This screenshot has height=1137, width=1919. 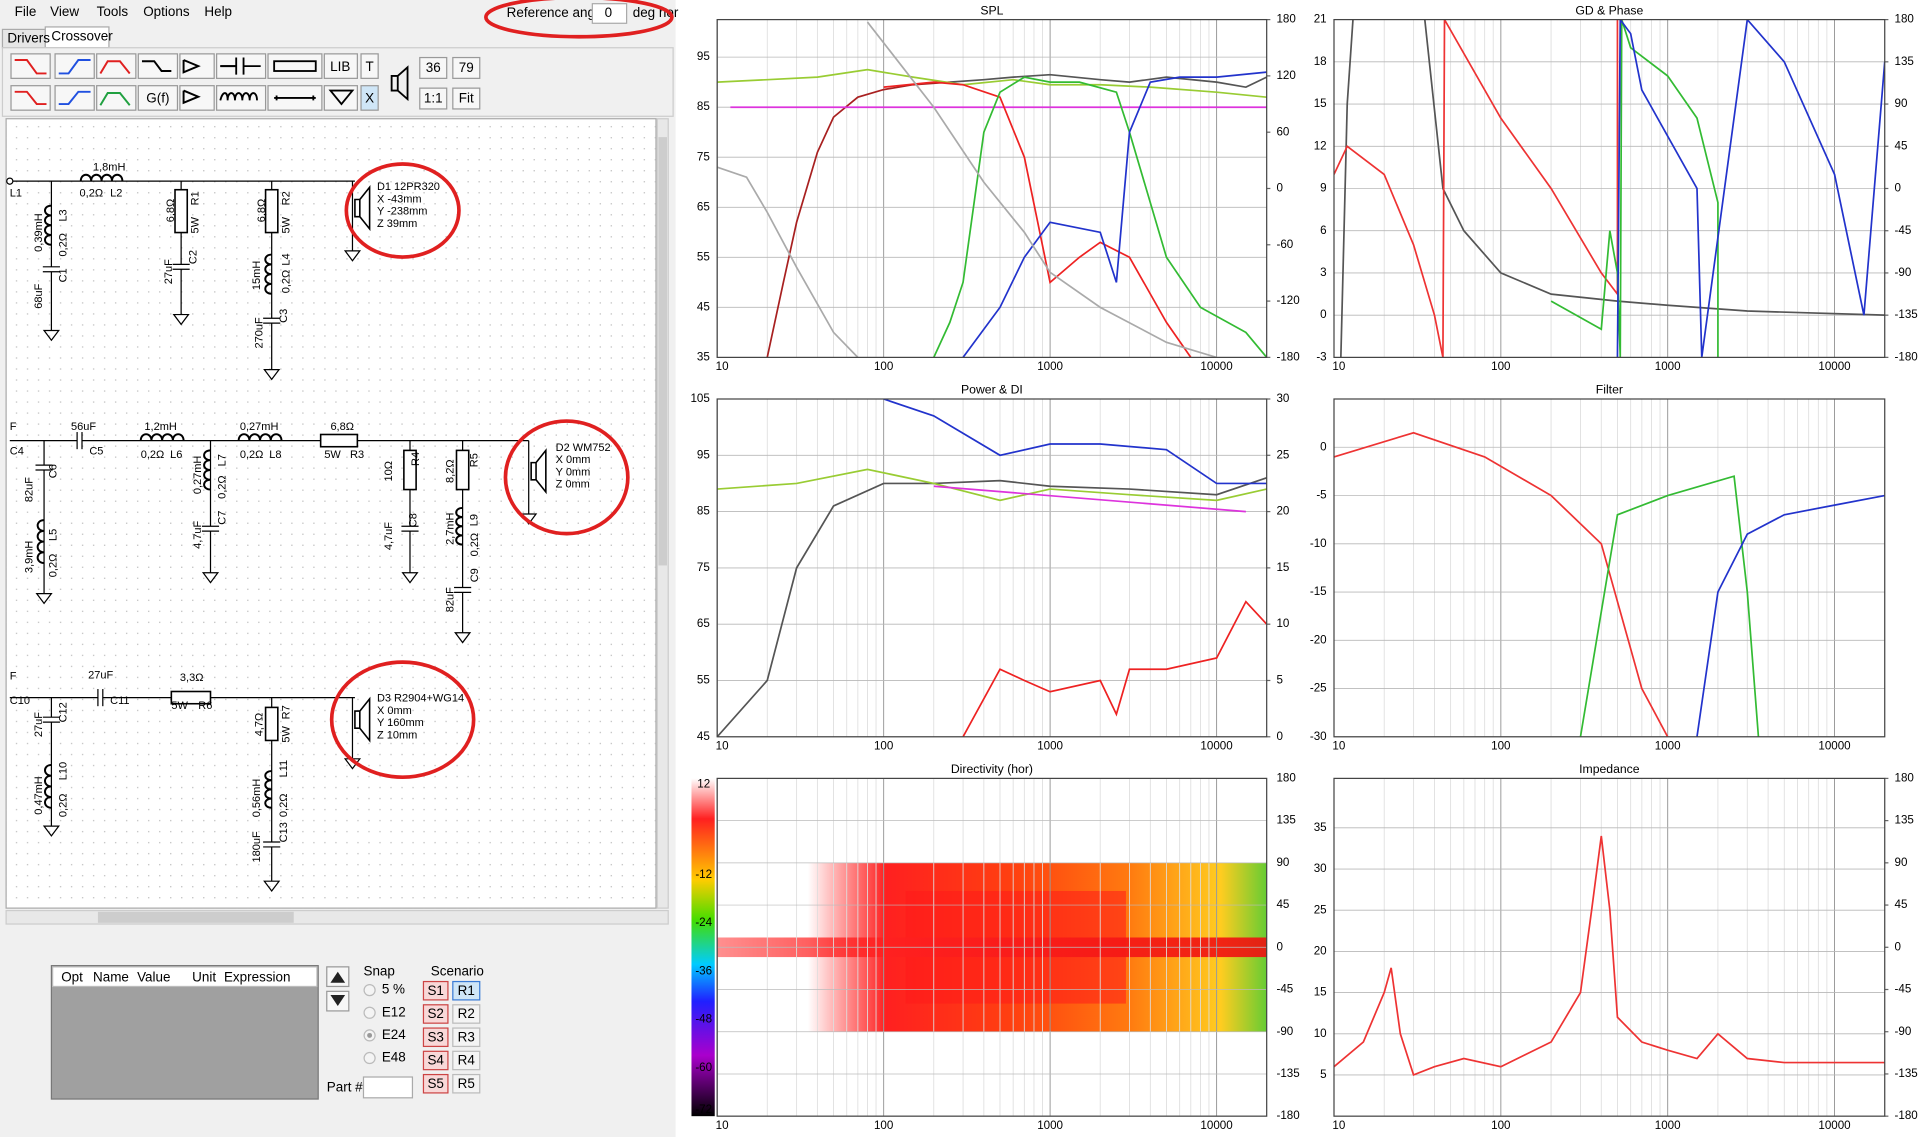 I want to click on tab-label: Drivers, so click(x=28, y=38).